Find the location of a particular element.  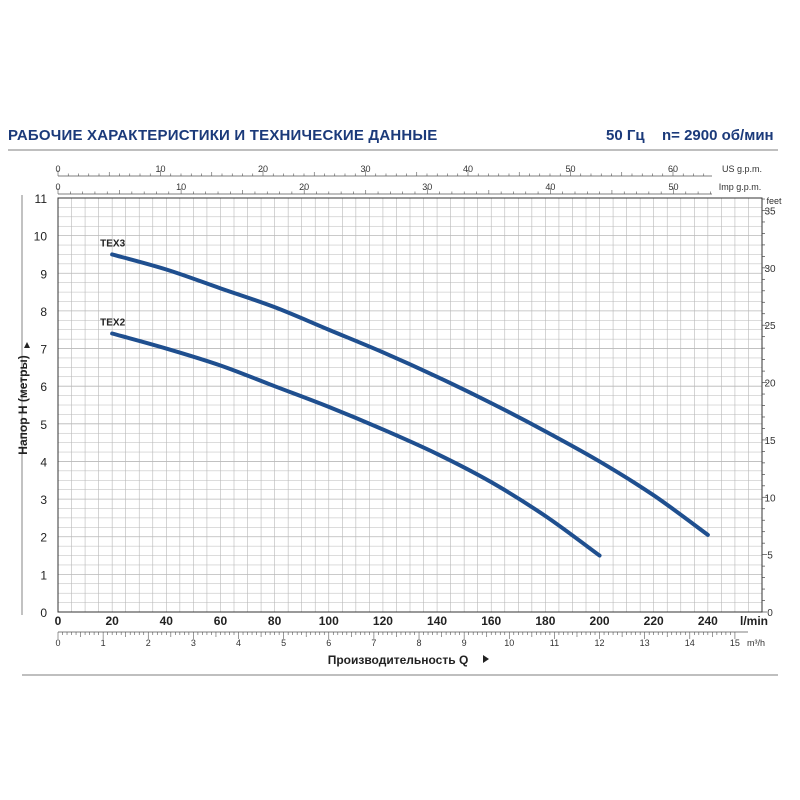

y-tick-label: 3 is located at coordinates (43, 500).